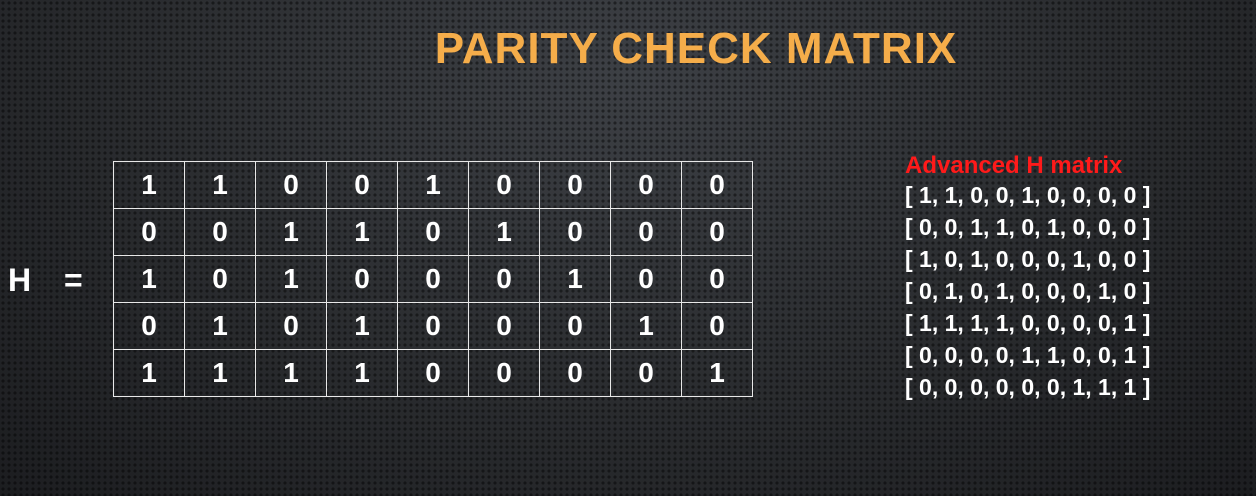 Image resolution: width=1256 pixels, height=496 pixels. What do you see at coordinates (1028, 355) in the screenshot?
I see `advanced-matrix-row: [ 0, 0, 0, 0, 1, 1, 0, 0, 1 ]` at bounding box center [1028, 355].